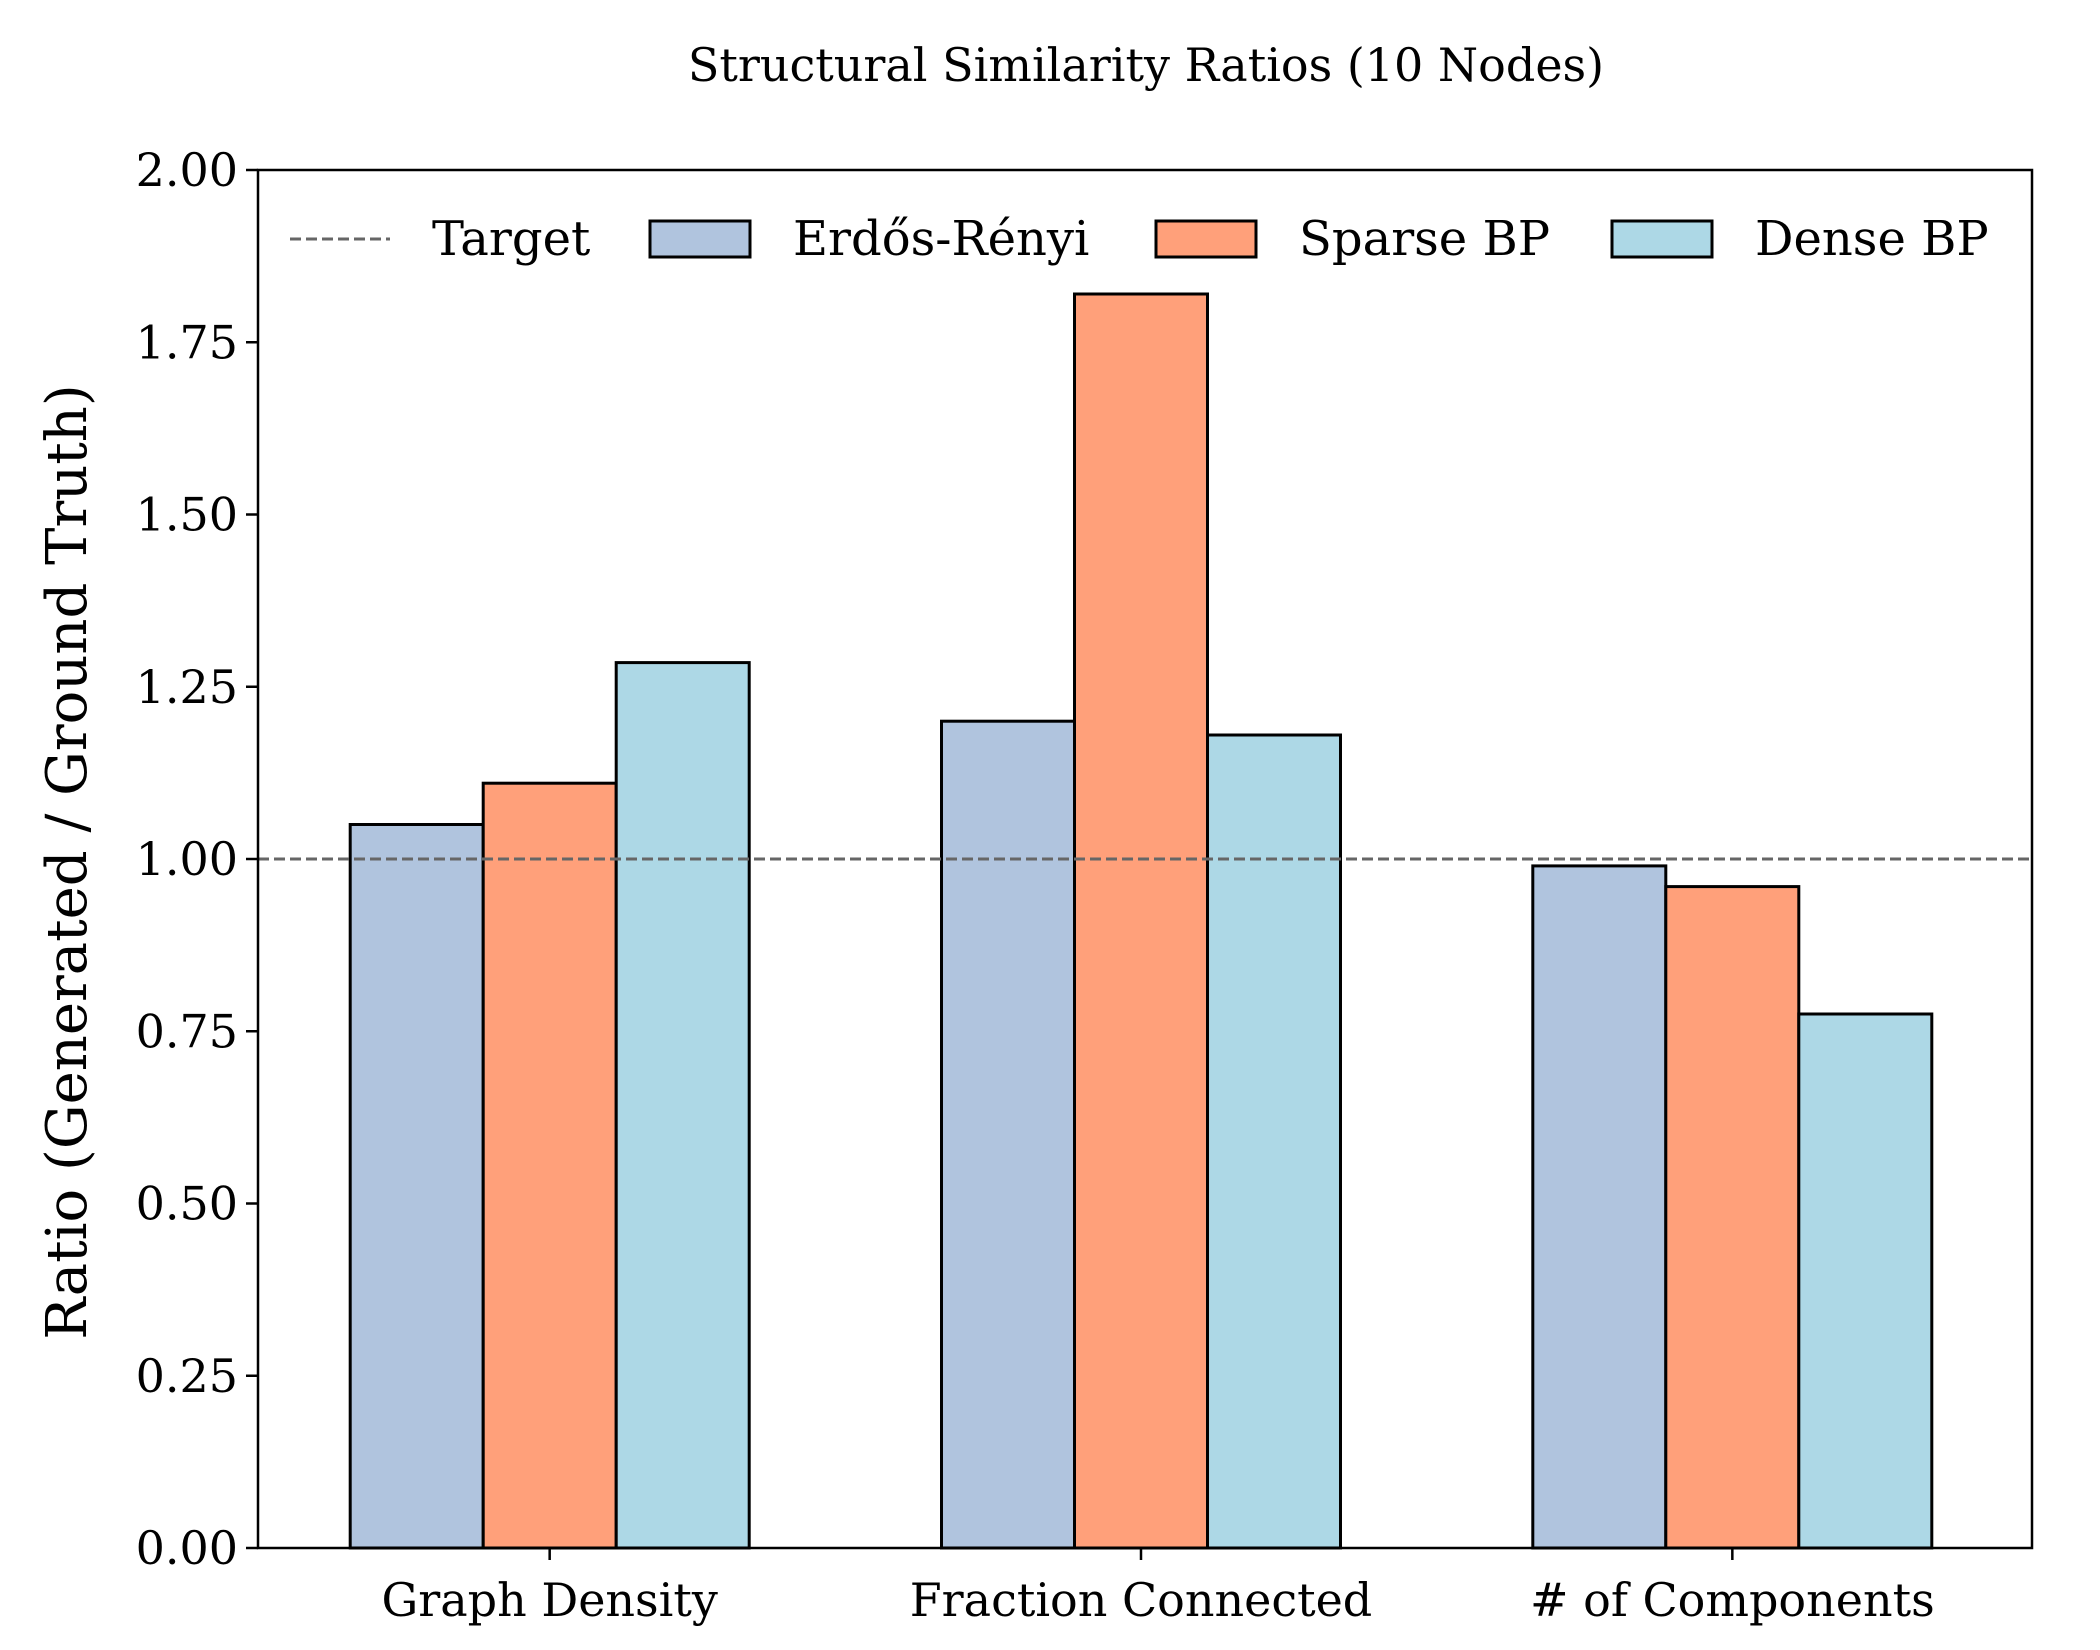  I want to click on x-tick-label: Graph Density, so click(549, 1600).